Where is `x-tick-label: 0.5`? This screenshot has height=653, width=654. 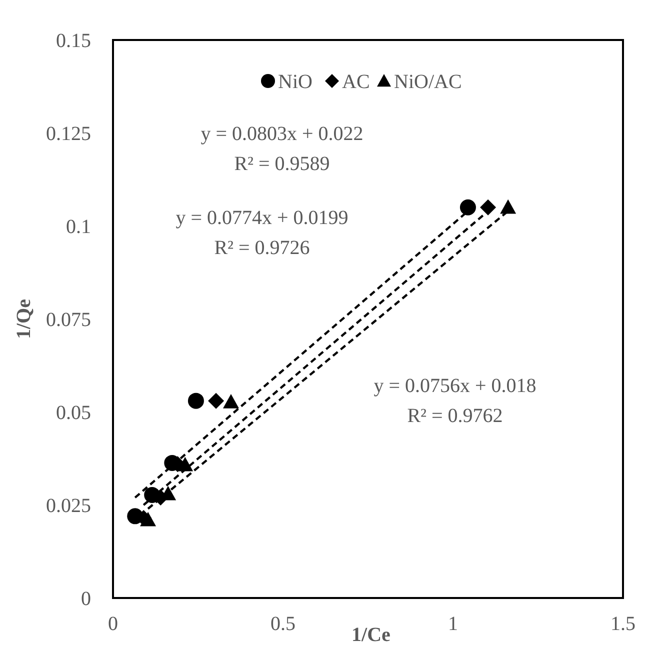
x-tick-label: 0.5 is located at coordinates (283, 624).